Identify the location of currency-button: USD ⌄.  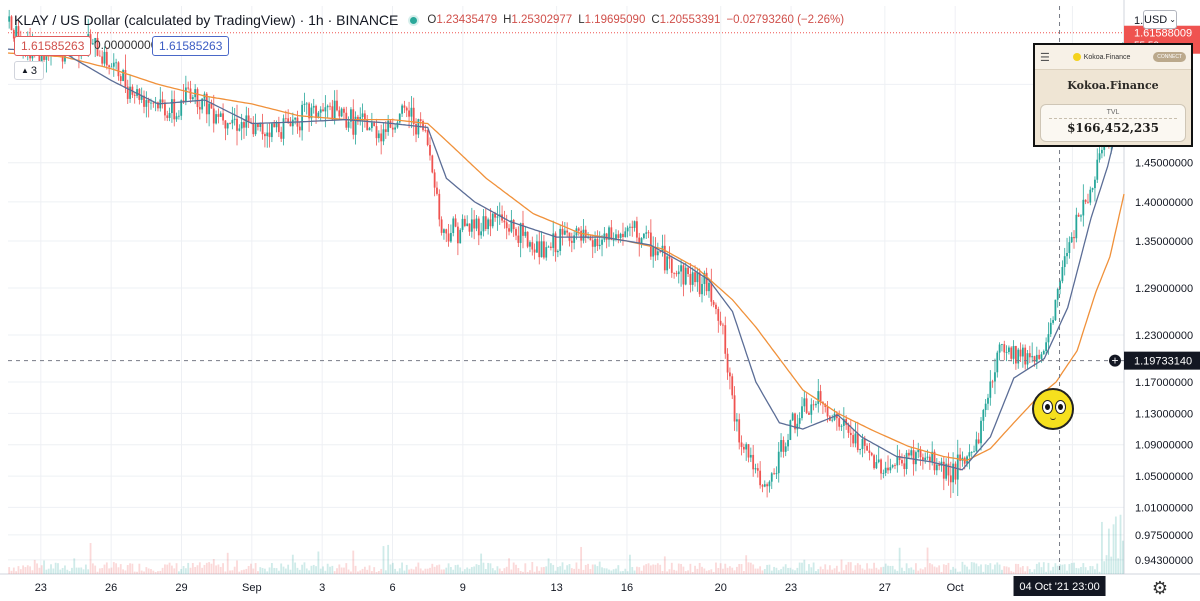
(1160, 19).